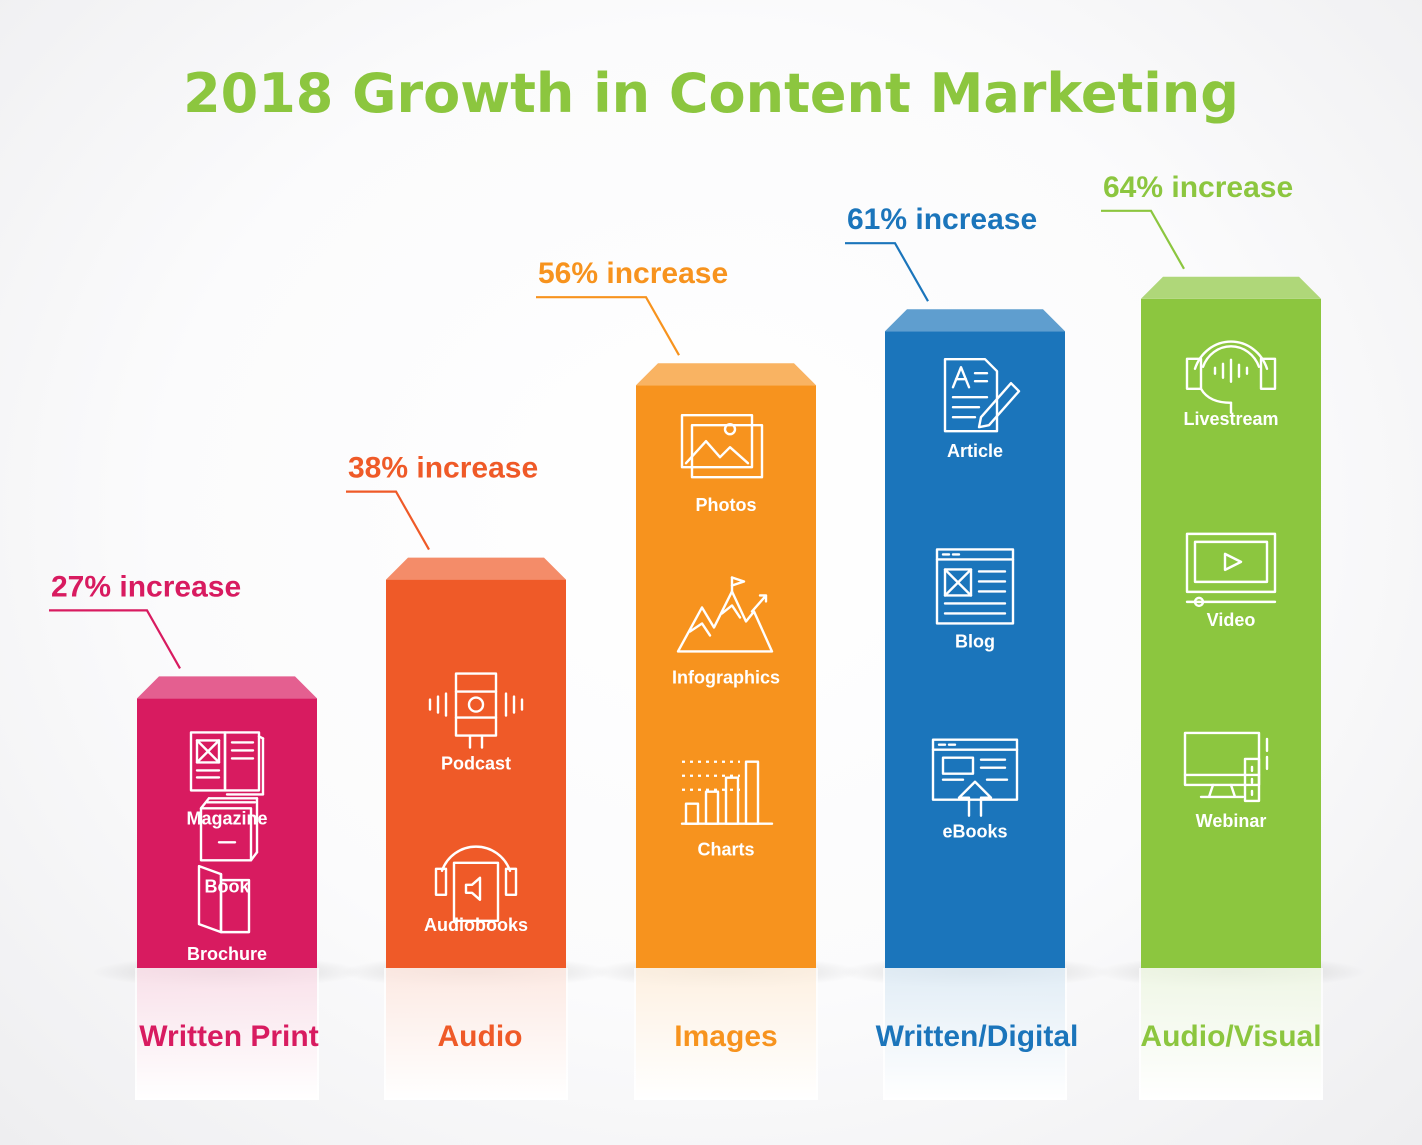 The image size is (1422, 1145). I want to click on item-label: Audiobooks, so click(476, 925).